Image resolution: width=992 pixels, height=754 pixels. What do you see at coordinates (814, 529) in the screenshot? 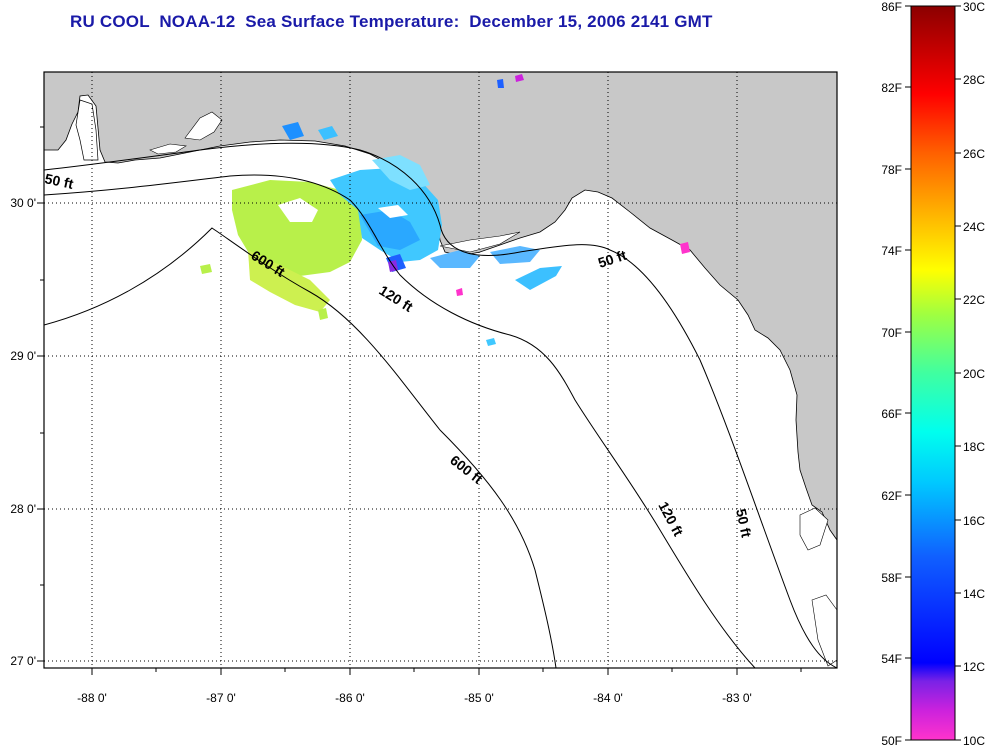
I see `tampa-bay-area` at bounding box center [814, 529].